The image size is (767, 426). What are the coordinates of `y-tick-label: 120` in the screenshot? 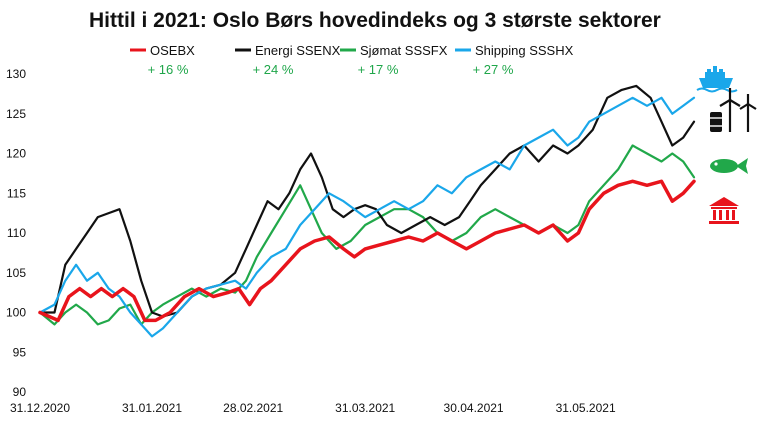 It's located at (16, 154).